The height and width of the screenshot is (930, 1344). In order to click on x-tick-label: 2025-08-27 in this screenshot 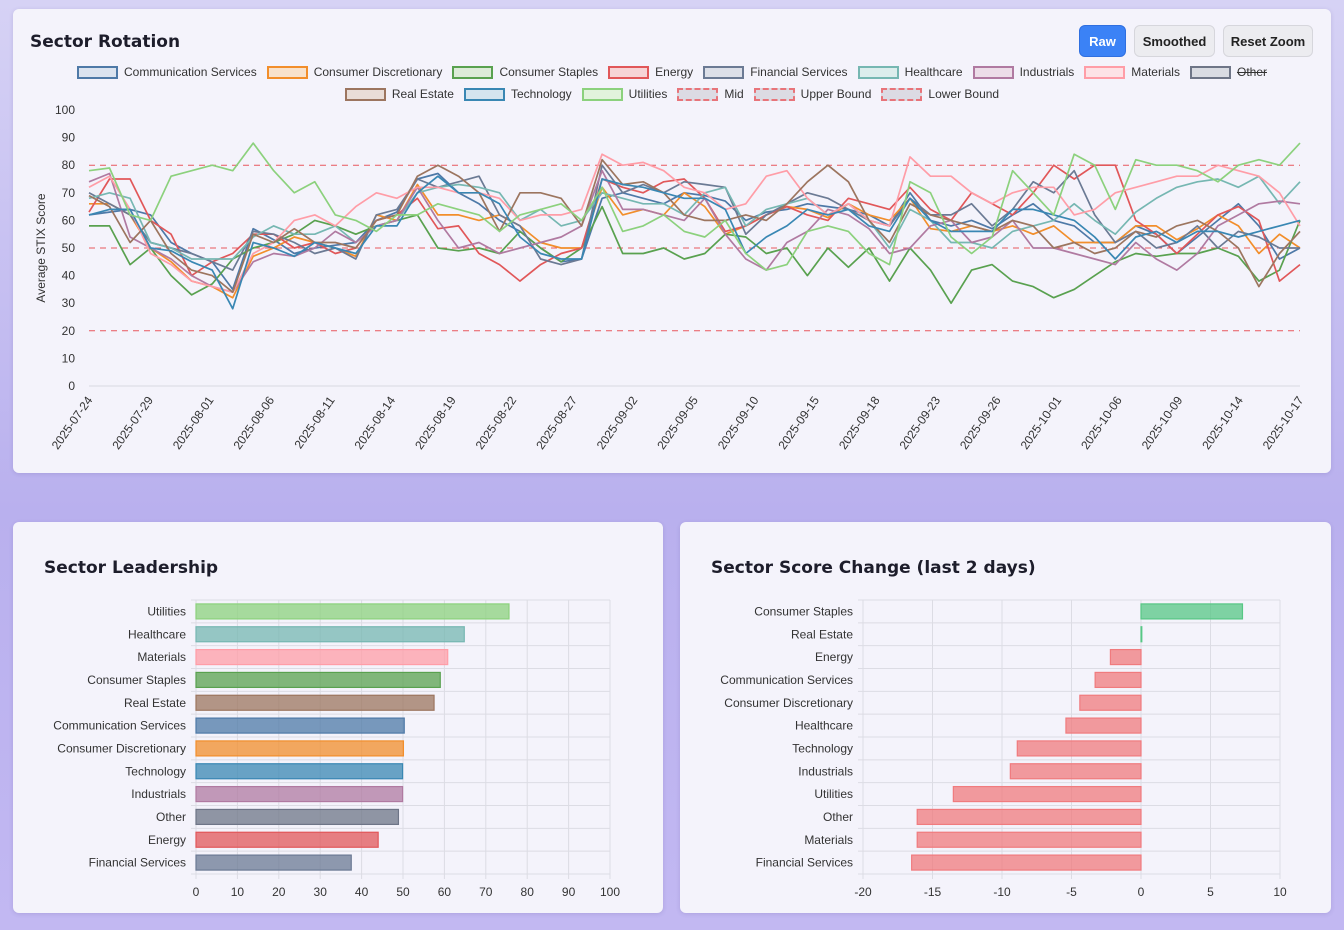, I will do `click(556, 422)`.